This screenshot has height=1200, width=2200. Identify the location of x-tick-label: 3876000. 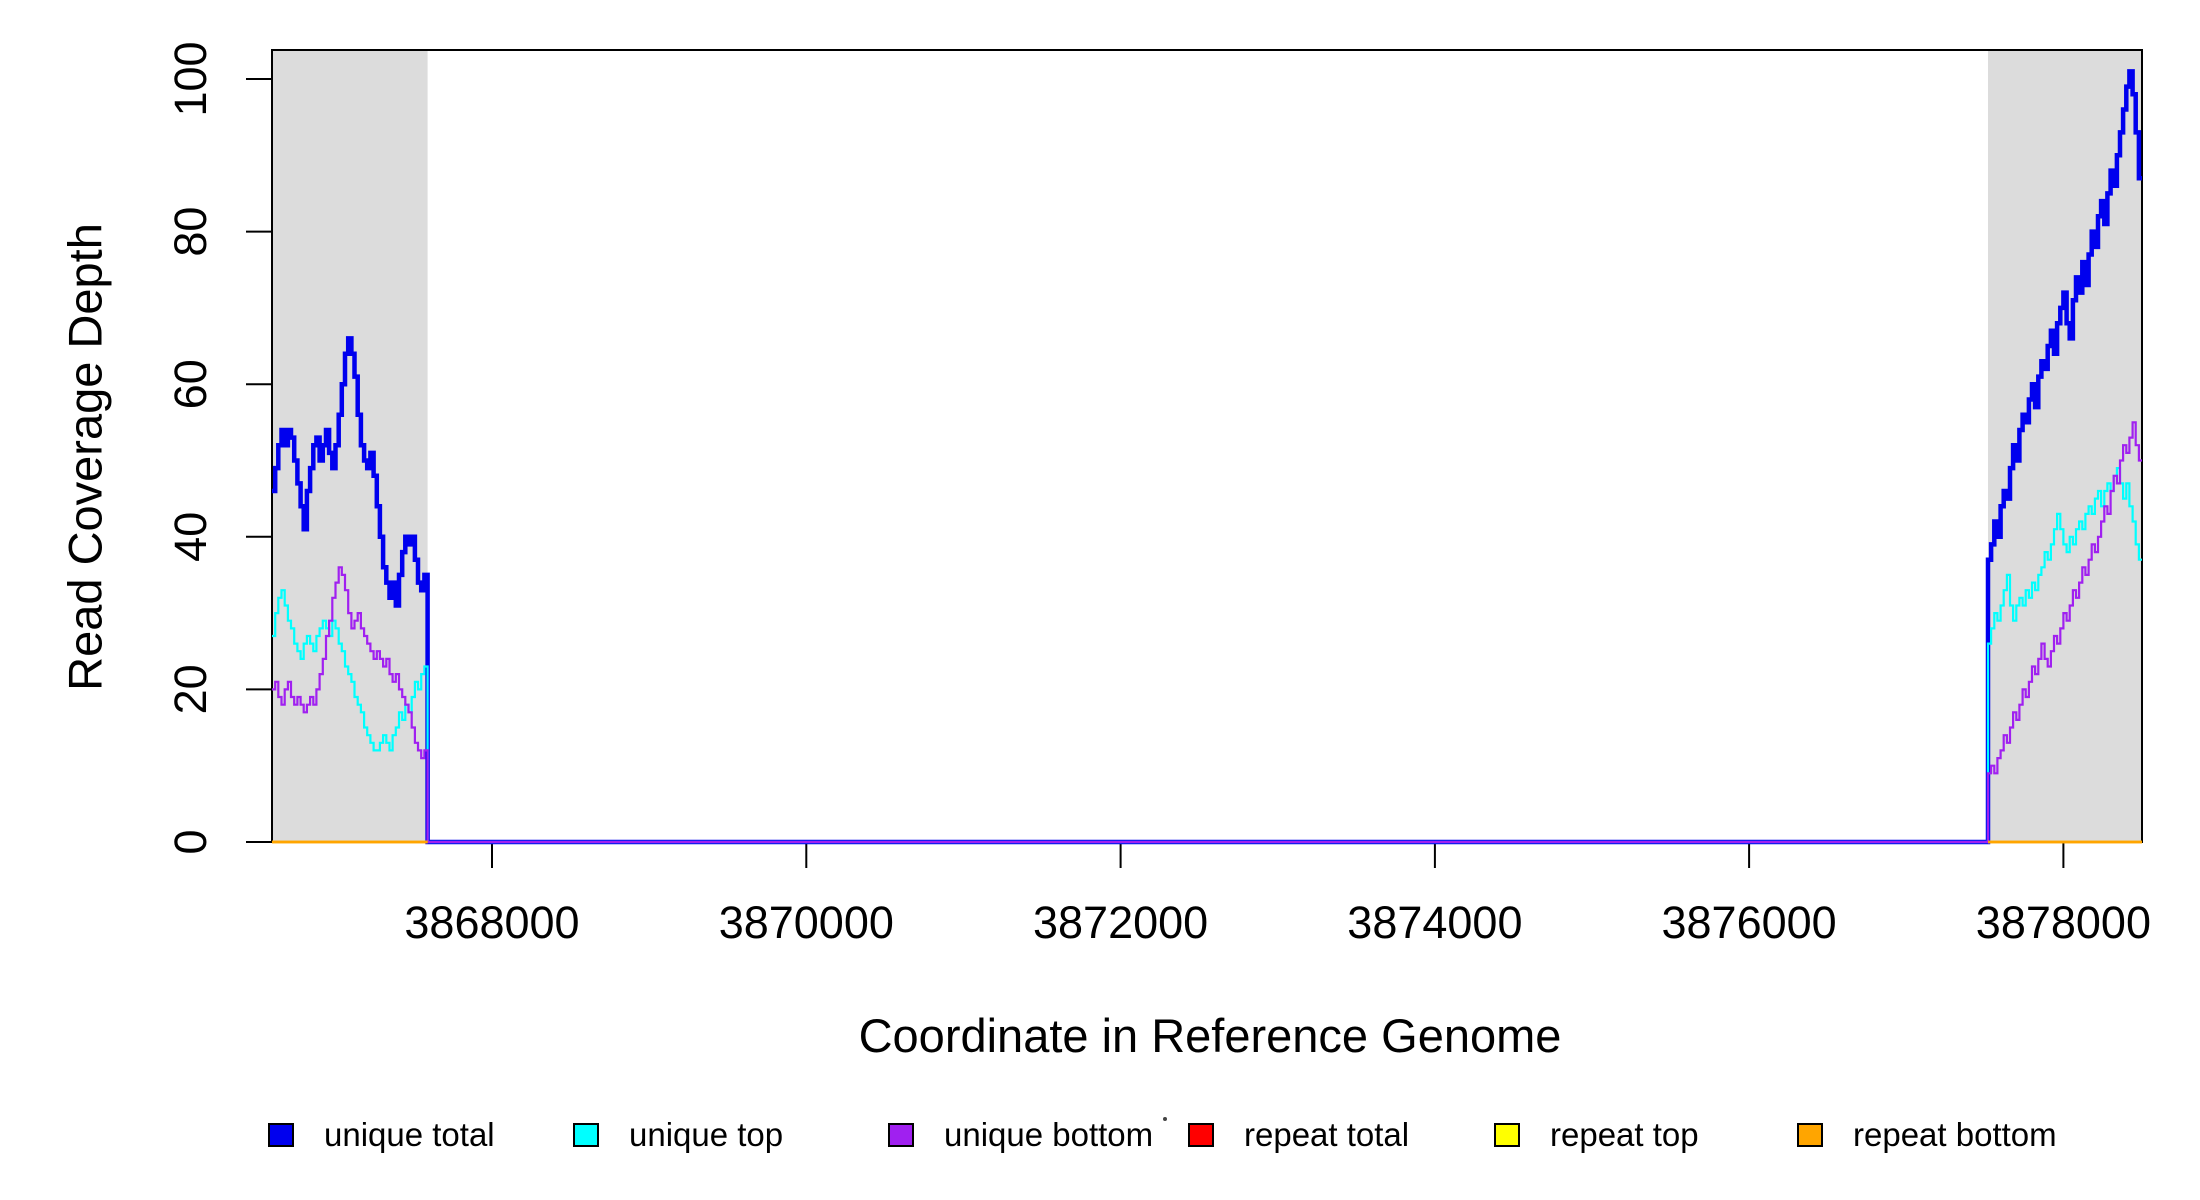
(1748, 922).